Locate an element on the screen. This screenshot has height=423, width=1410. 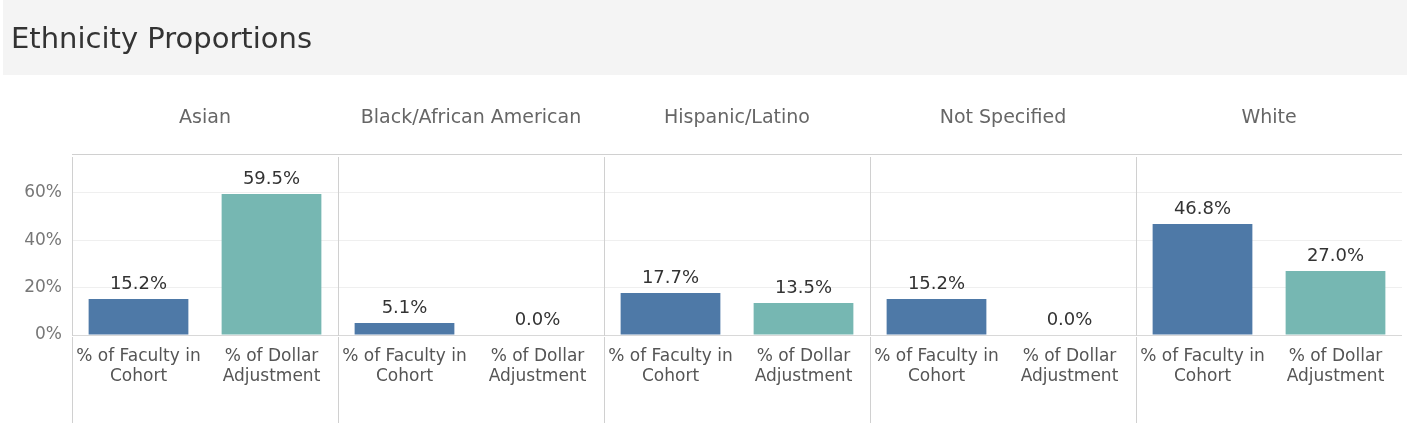
data-label: 27.0% is located at coordinates (1335, 254).